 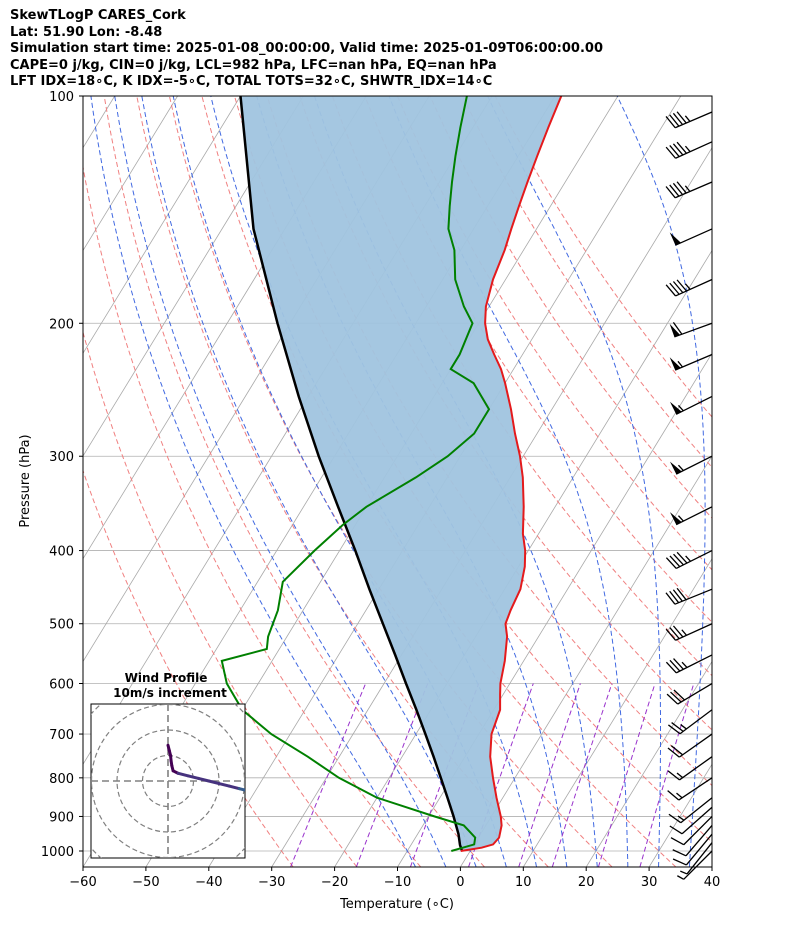 What do you see at coordinates (185, 765) in the screenshot?
I see `hodograph-inset: Wind Profile 10m/s increment` at bounding box center [185, 765].